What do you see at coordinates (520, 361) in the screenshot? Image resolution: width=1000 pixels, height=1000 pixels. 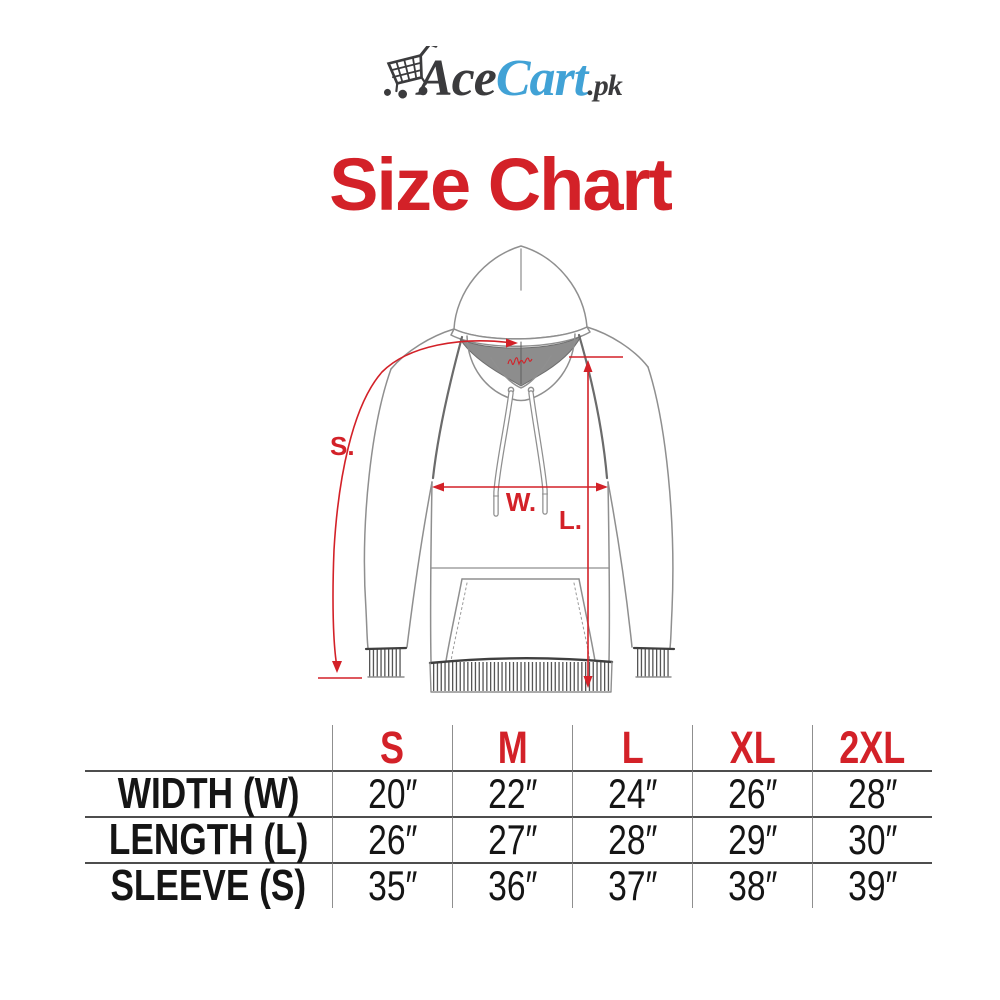 I see `collar-brand-mark` at bounding box center [520, 361].